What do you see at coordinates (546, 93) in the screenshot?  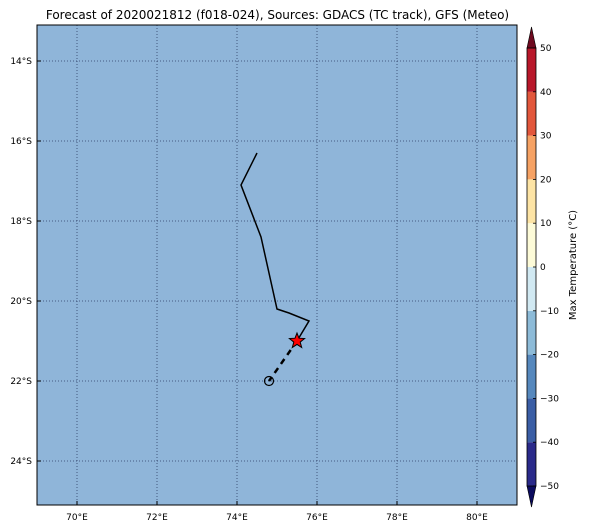 I see `colorbar-tick-label: 40` at bounding box center [546, 93].